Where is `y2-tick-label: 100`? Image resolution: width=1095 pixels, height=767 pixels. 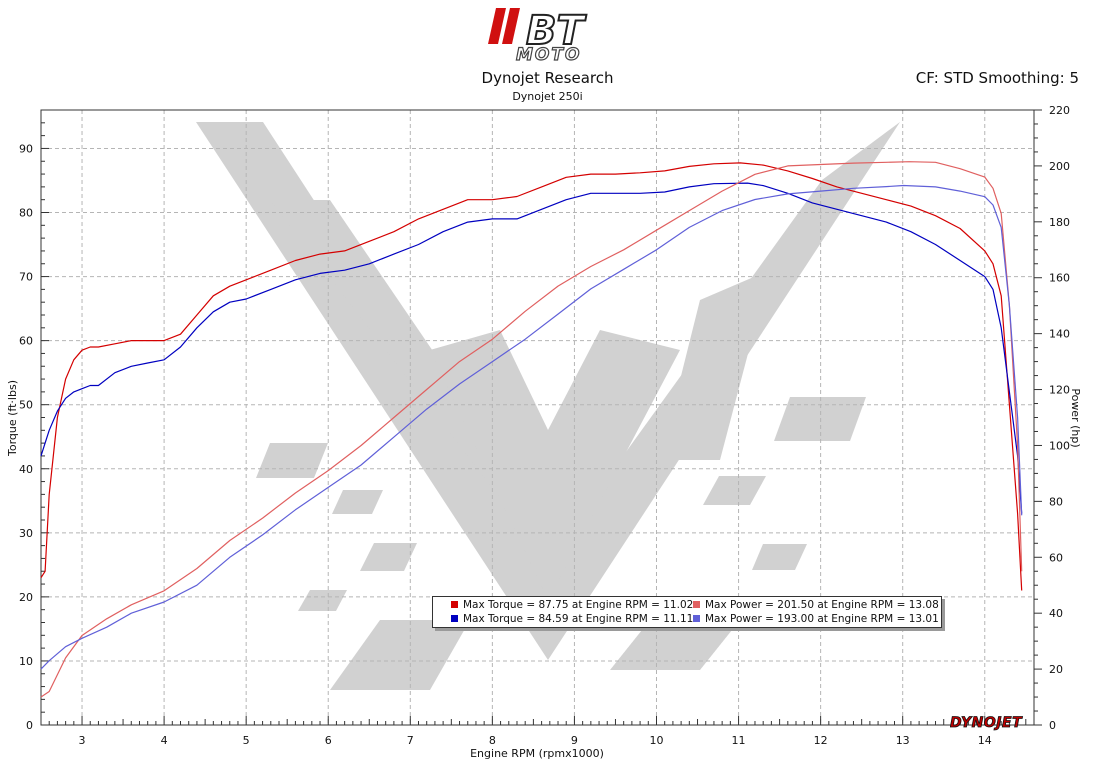
y2-tick-label: 100 is located at coordinates (1059, 445).